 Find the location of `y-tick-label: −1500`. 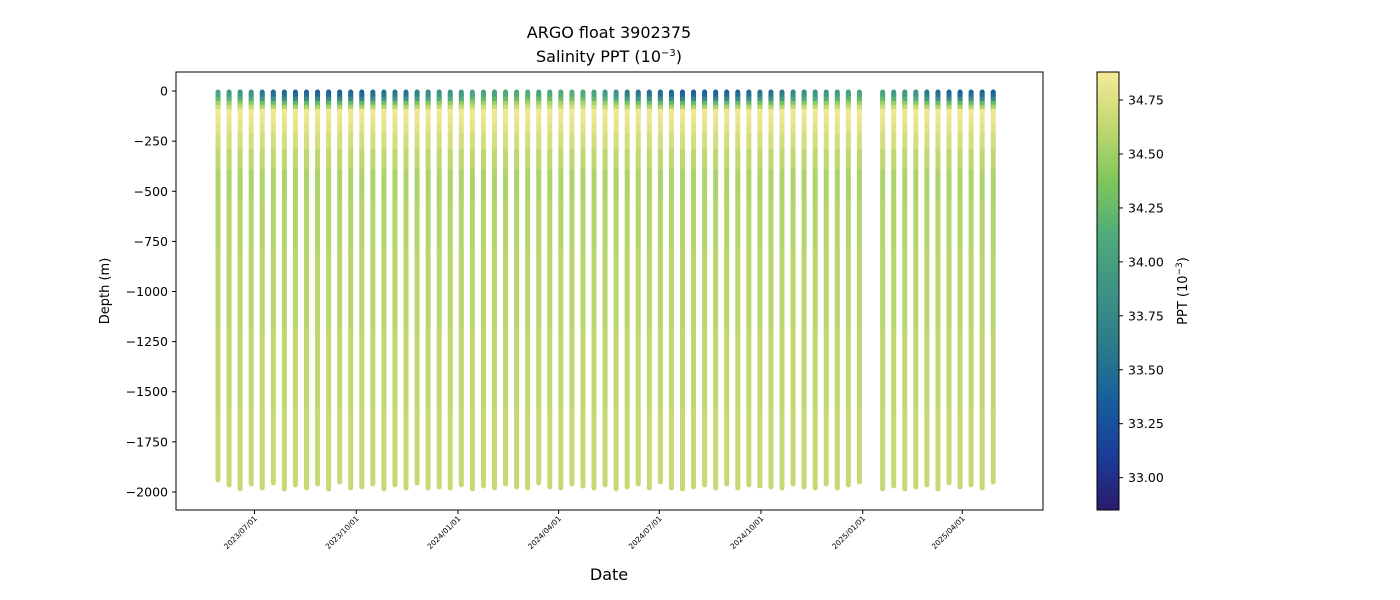

y-tick-label: −1500 is located at coordinates (147, 391).